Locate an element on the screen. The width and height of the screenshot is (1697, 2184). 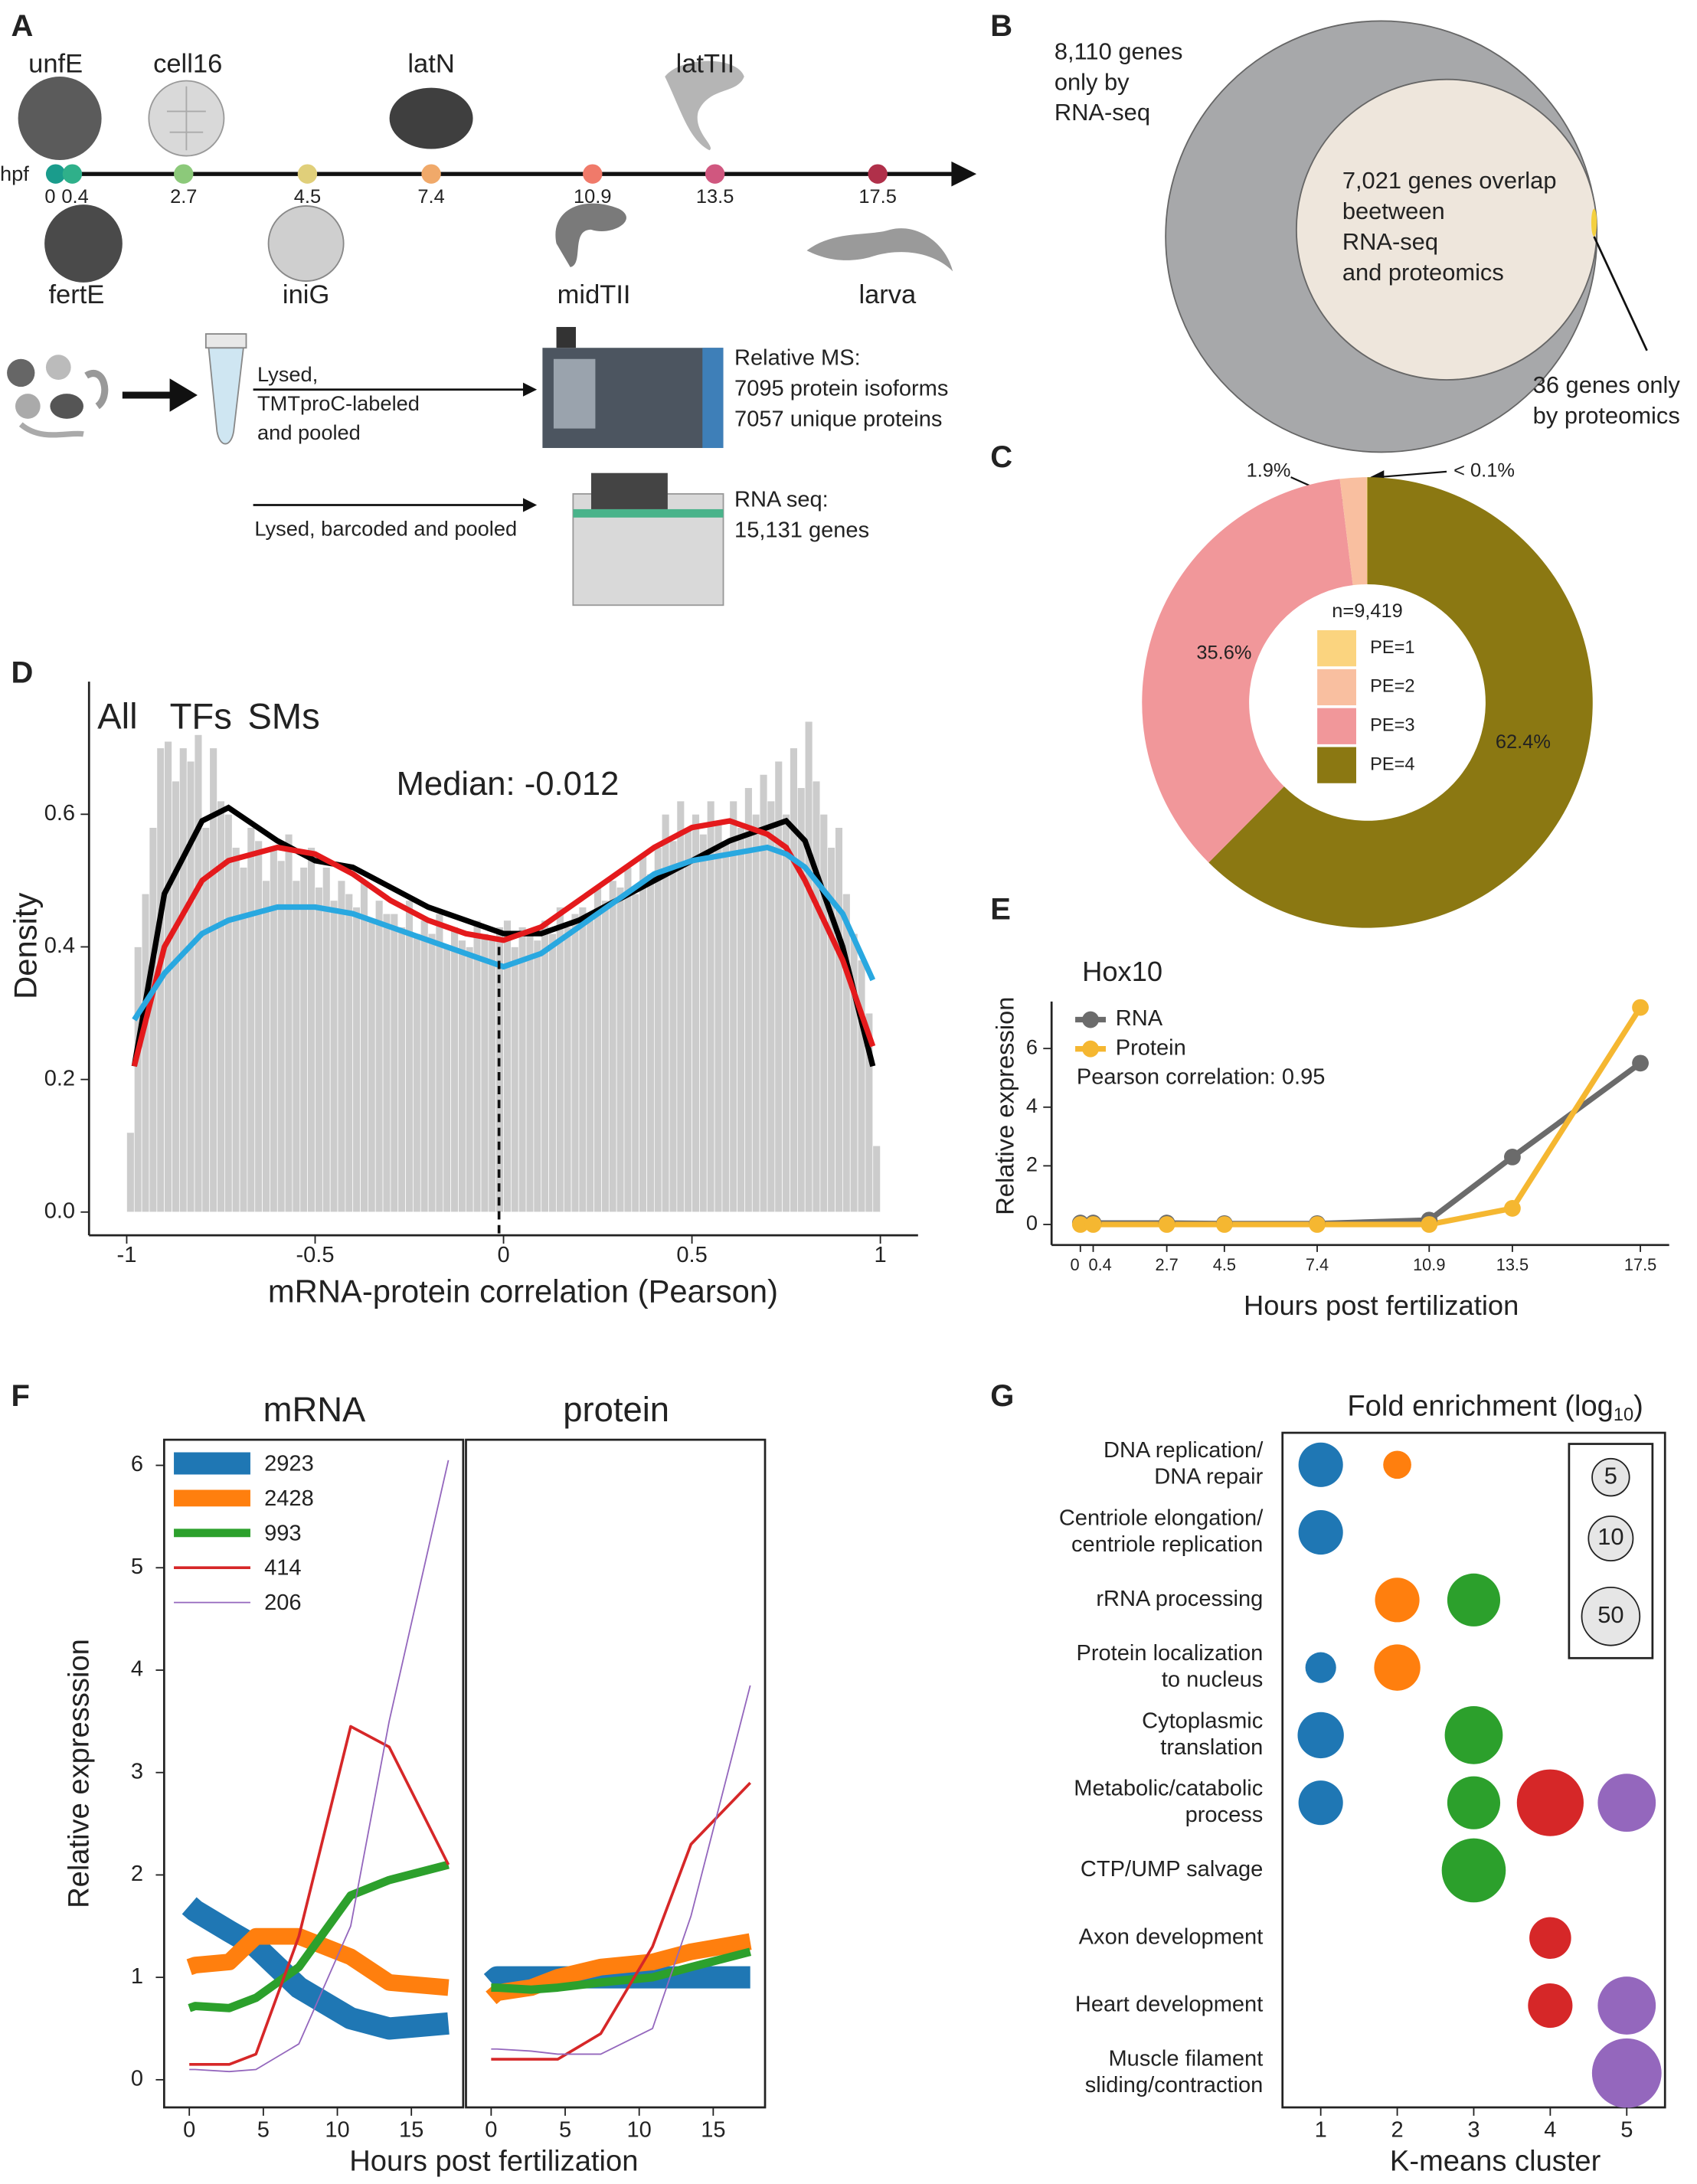
title-text: ) is located at coordinates (1638, 1405).